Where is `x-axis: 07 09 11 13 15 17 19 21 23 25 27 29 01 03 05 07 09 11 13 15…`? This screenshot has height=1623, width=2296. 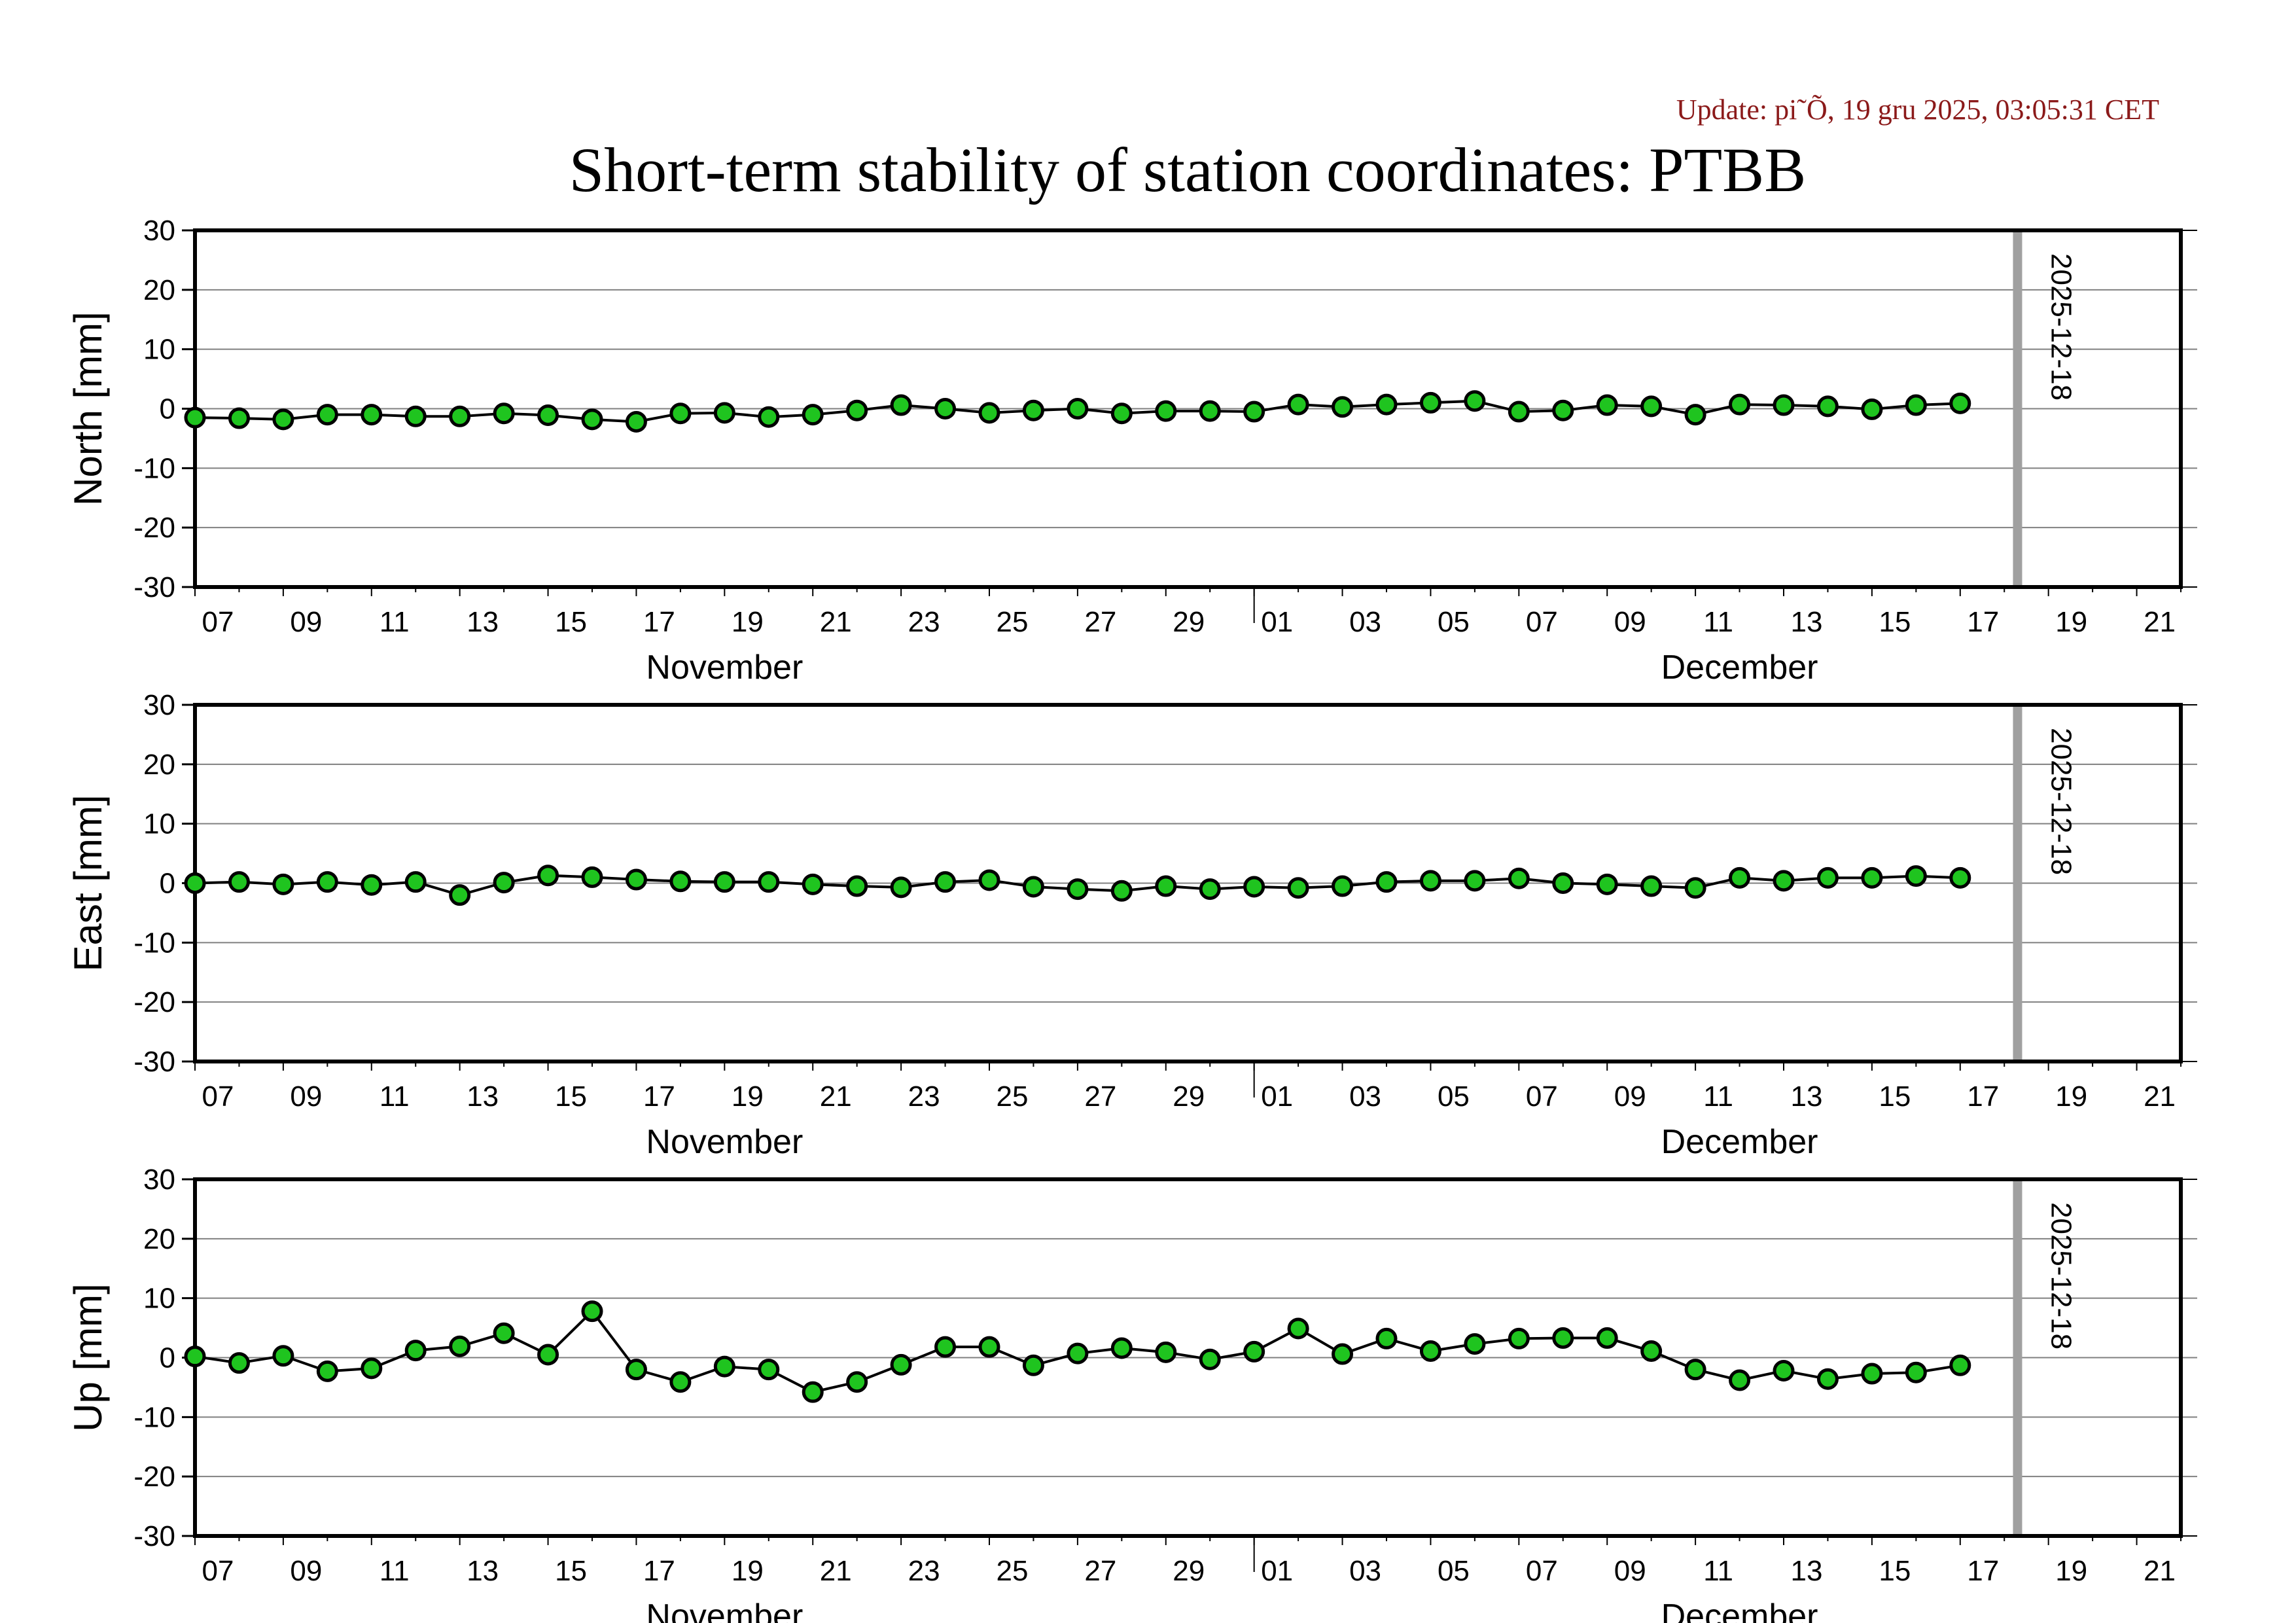
x-axis: 07 09 11 13 15 17 19 21 23 25 27 29 01 03 05 07 09 11 13 15… is located at coordinates (1187, 1111).